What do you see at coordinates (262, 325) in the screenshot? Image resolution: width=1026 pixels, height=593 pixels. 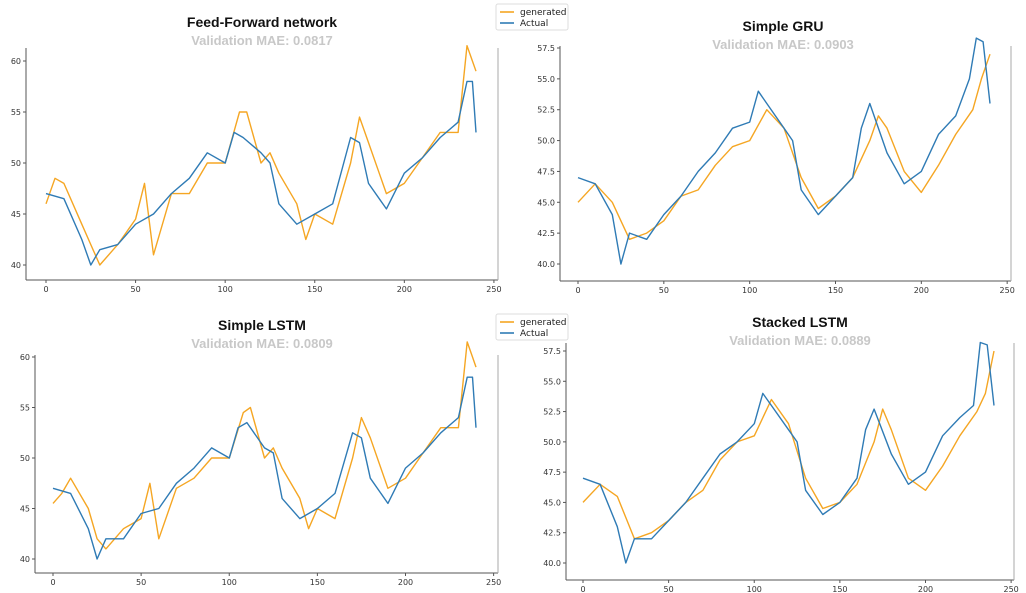 I see `chart-title: Simple LSTM` at bounding box center [262, 325].